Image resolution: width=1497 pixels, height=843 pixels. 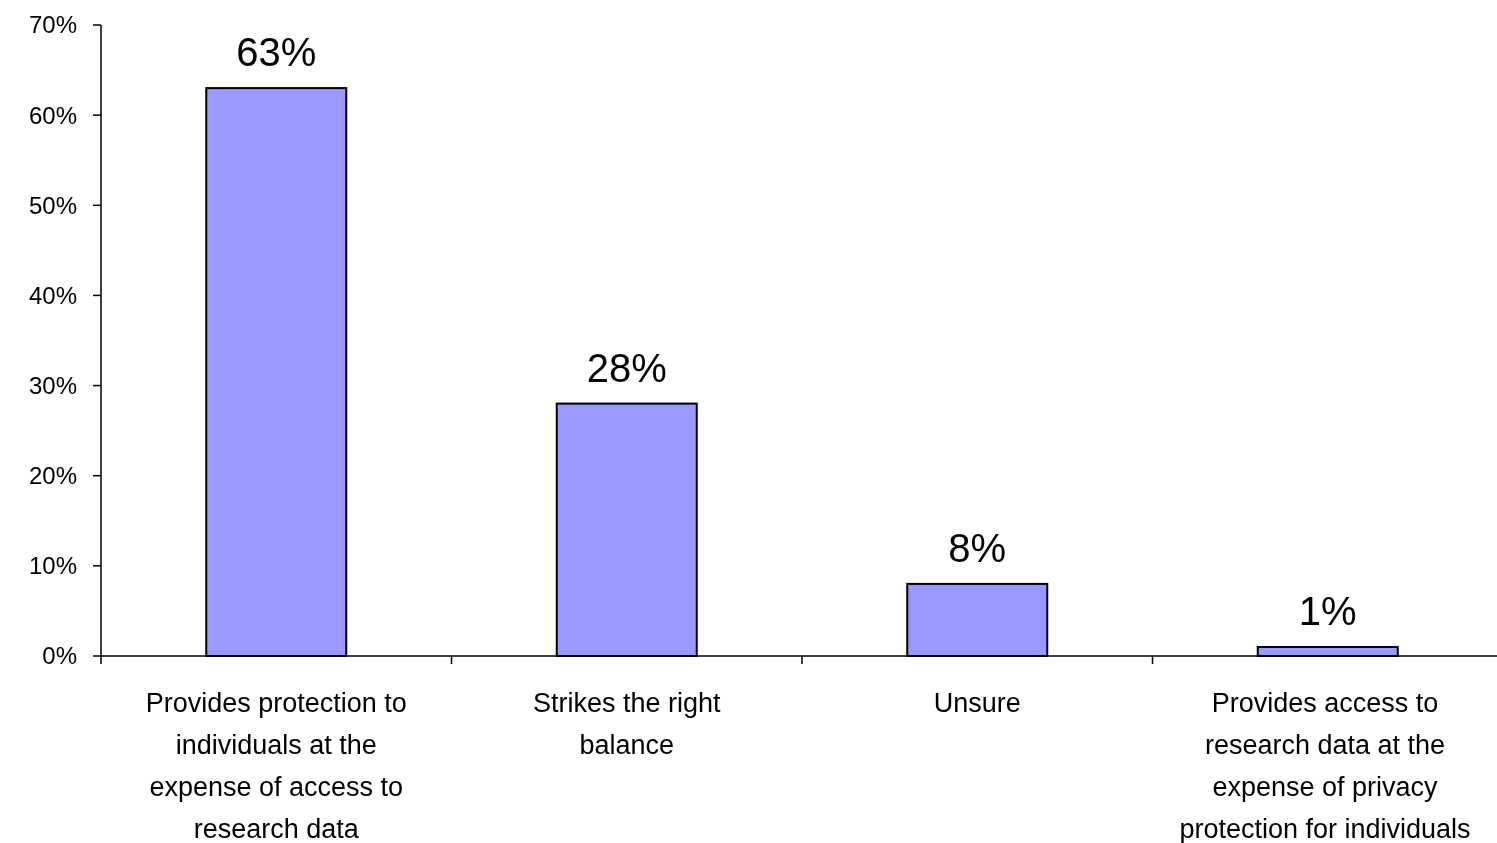 What do you see at coordinates (1327, 610) in the screenshot?
I see `data-label: 1%` at bounding box center [1327, 610].